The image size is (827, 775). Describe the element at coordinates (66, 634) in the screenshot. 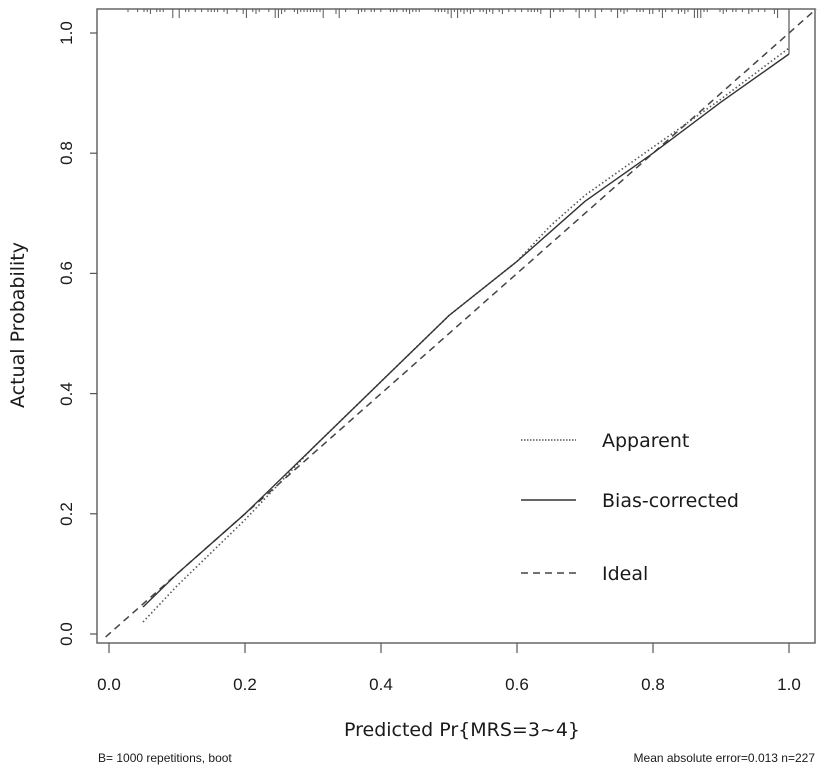

I see `y-tick-label: 0.0` at that location.